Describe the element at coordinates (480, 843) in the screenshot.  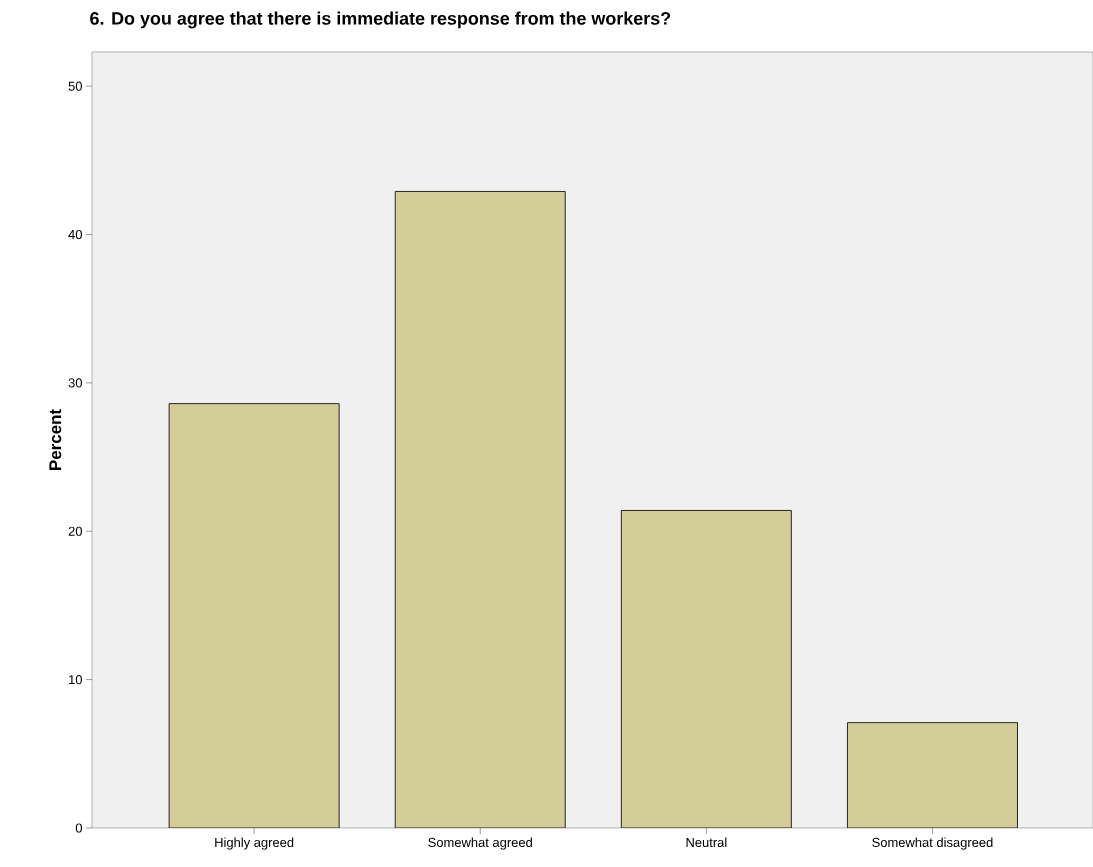
I see `x-tick-label: Somewhat agreed` at that location.